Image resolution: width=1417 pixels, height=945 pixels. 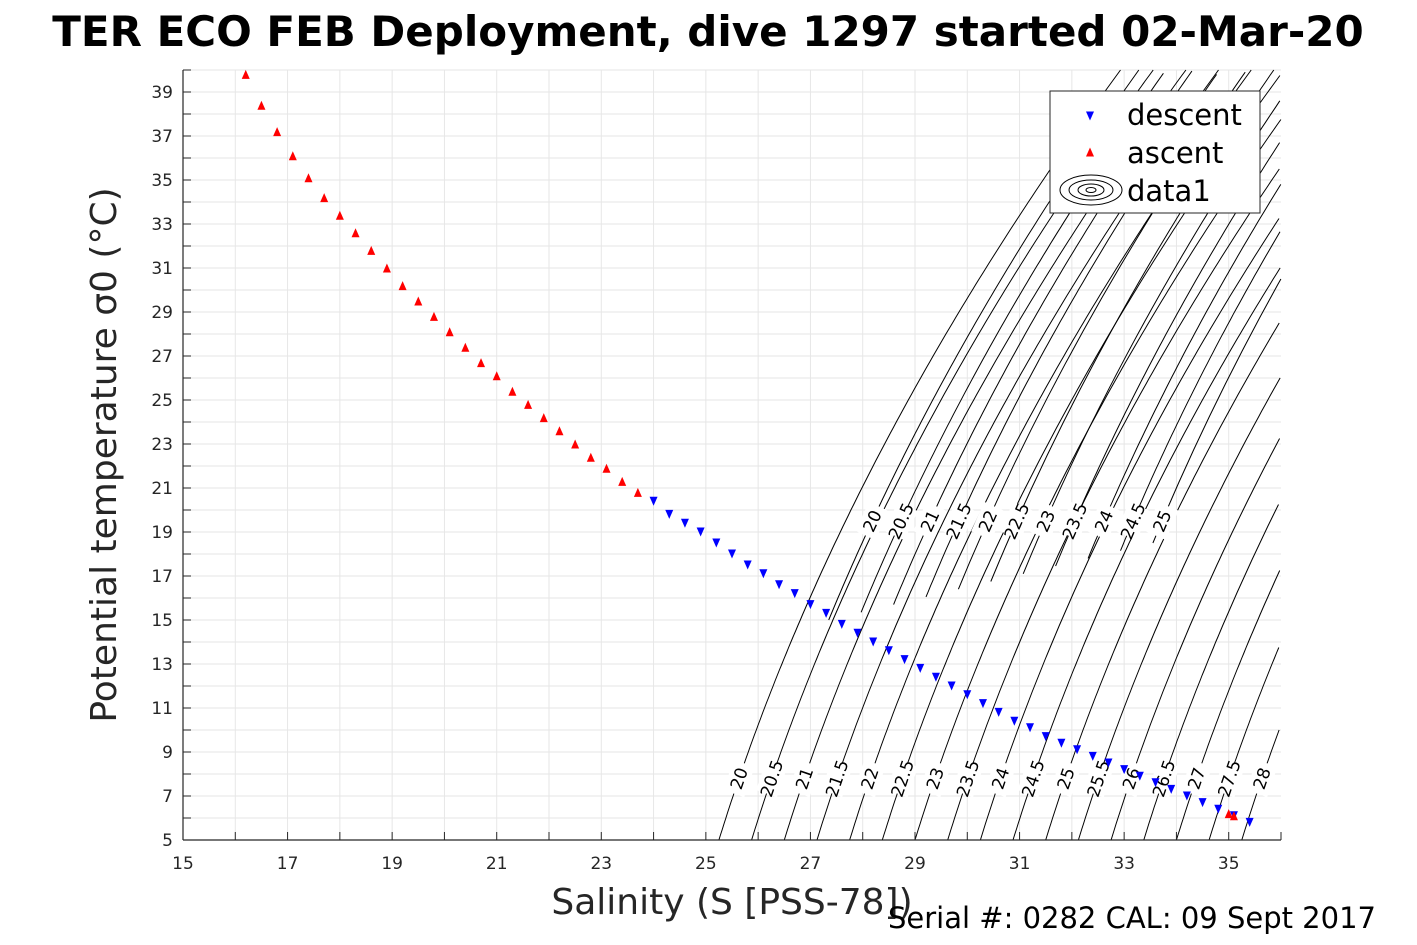 I want to click on legend-box, so click(x=1155, y=152).